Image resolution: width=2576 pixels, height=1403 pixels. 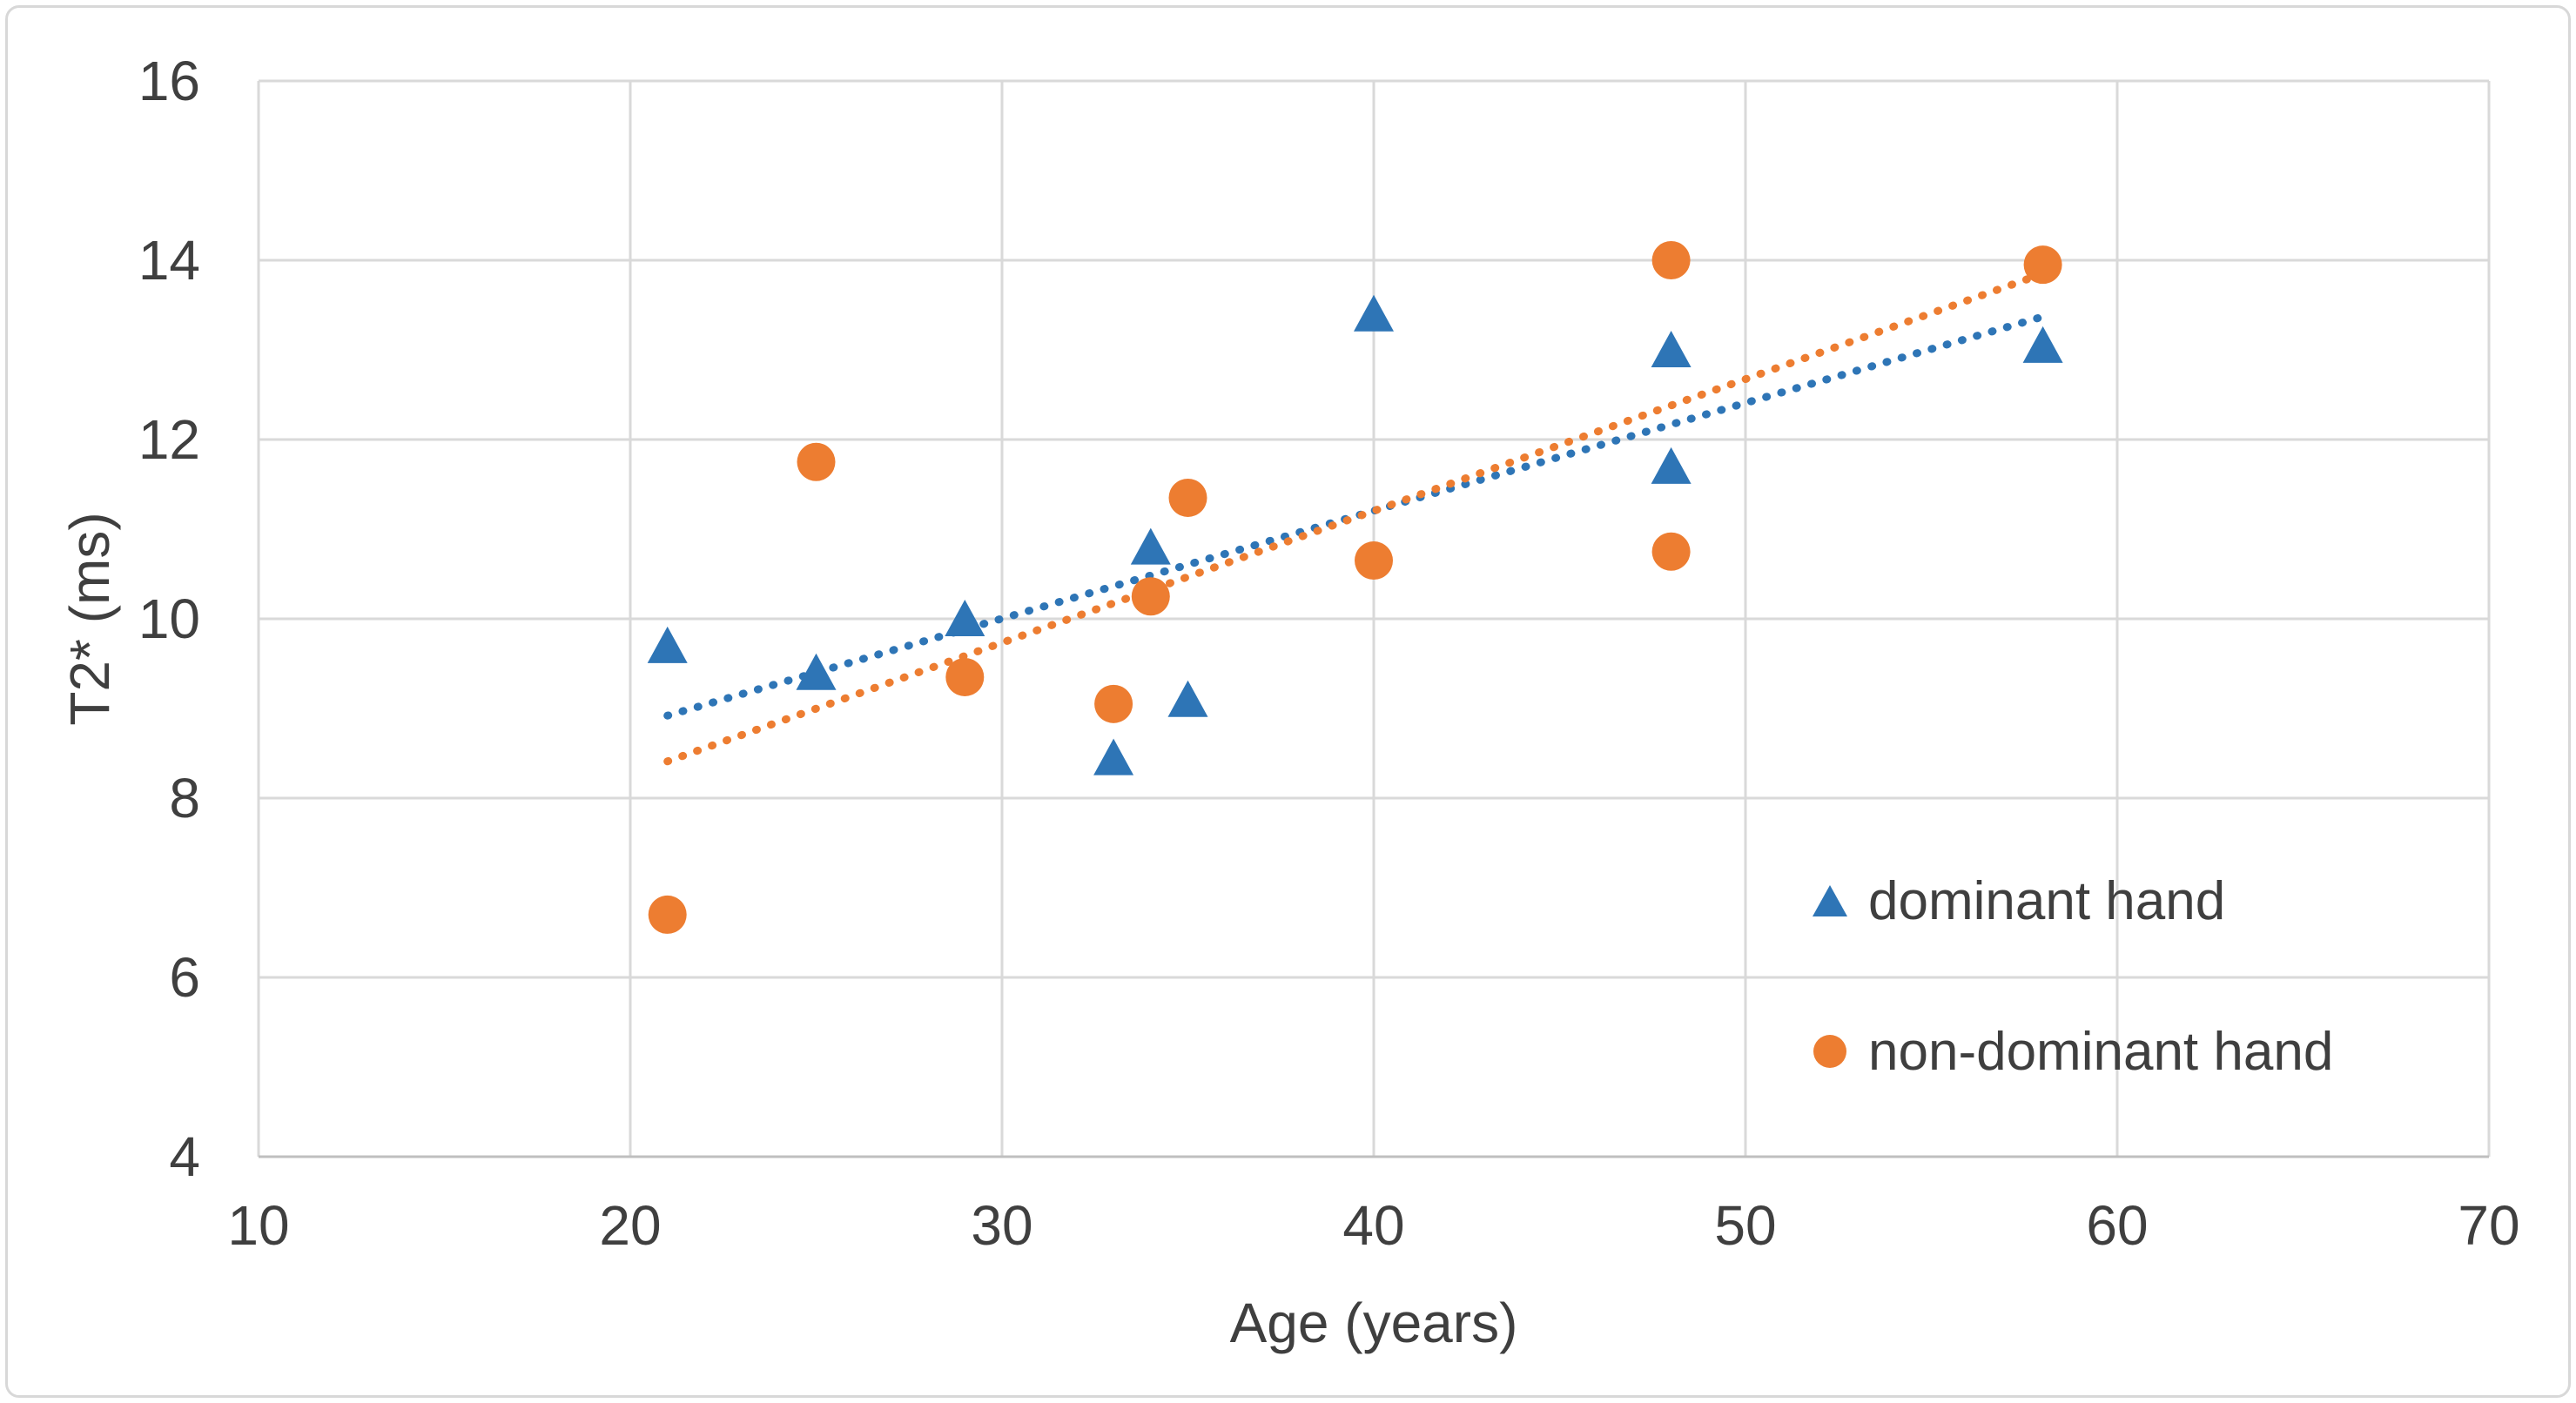 I want to click on legend-item-dominant-hand: dominant hand, so click(x=2017, y=901).